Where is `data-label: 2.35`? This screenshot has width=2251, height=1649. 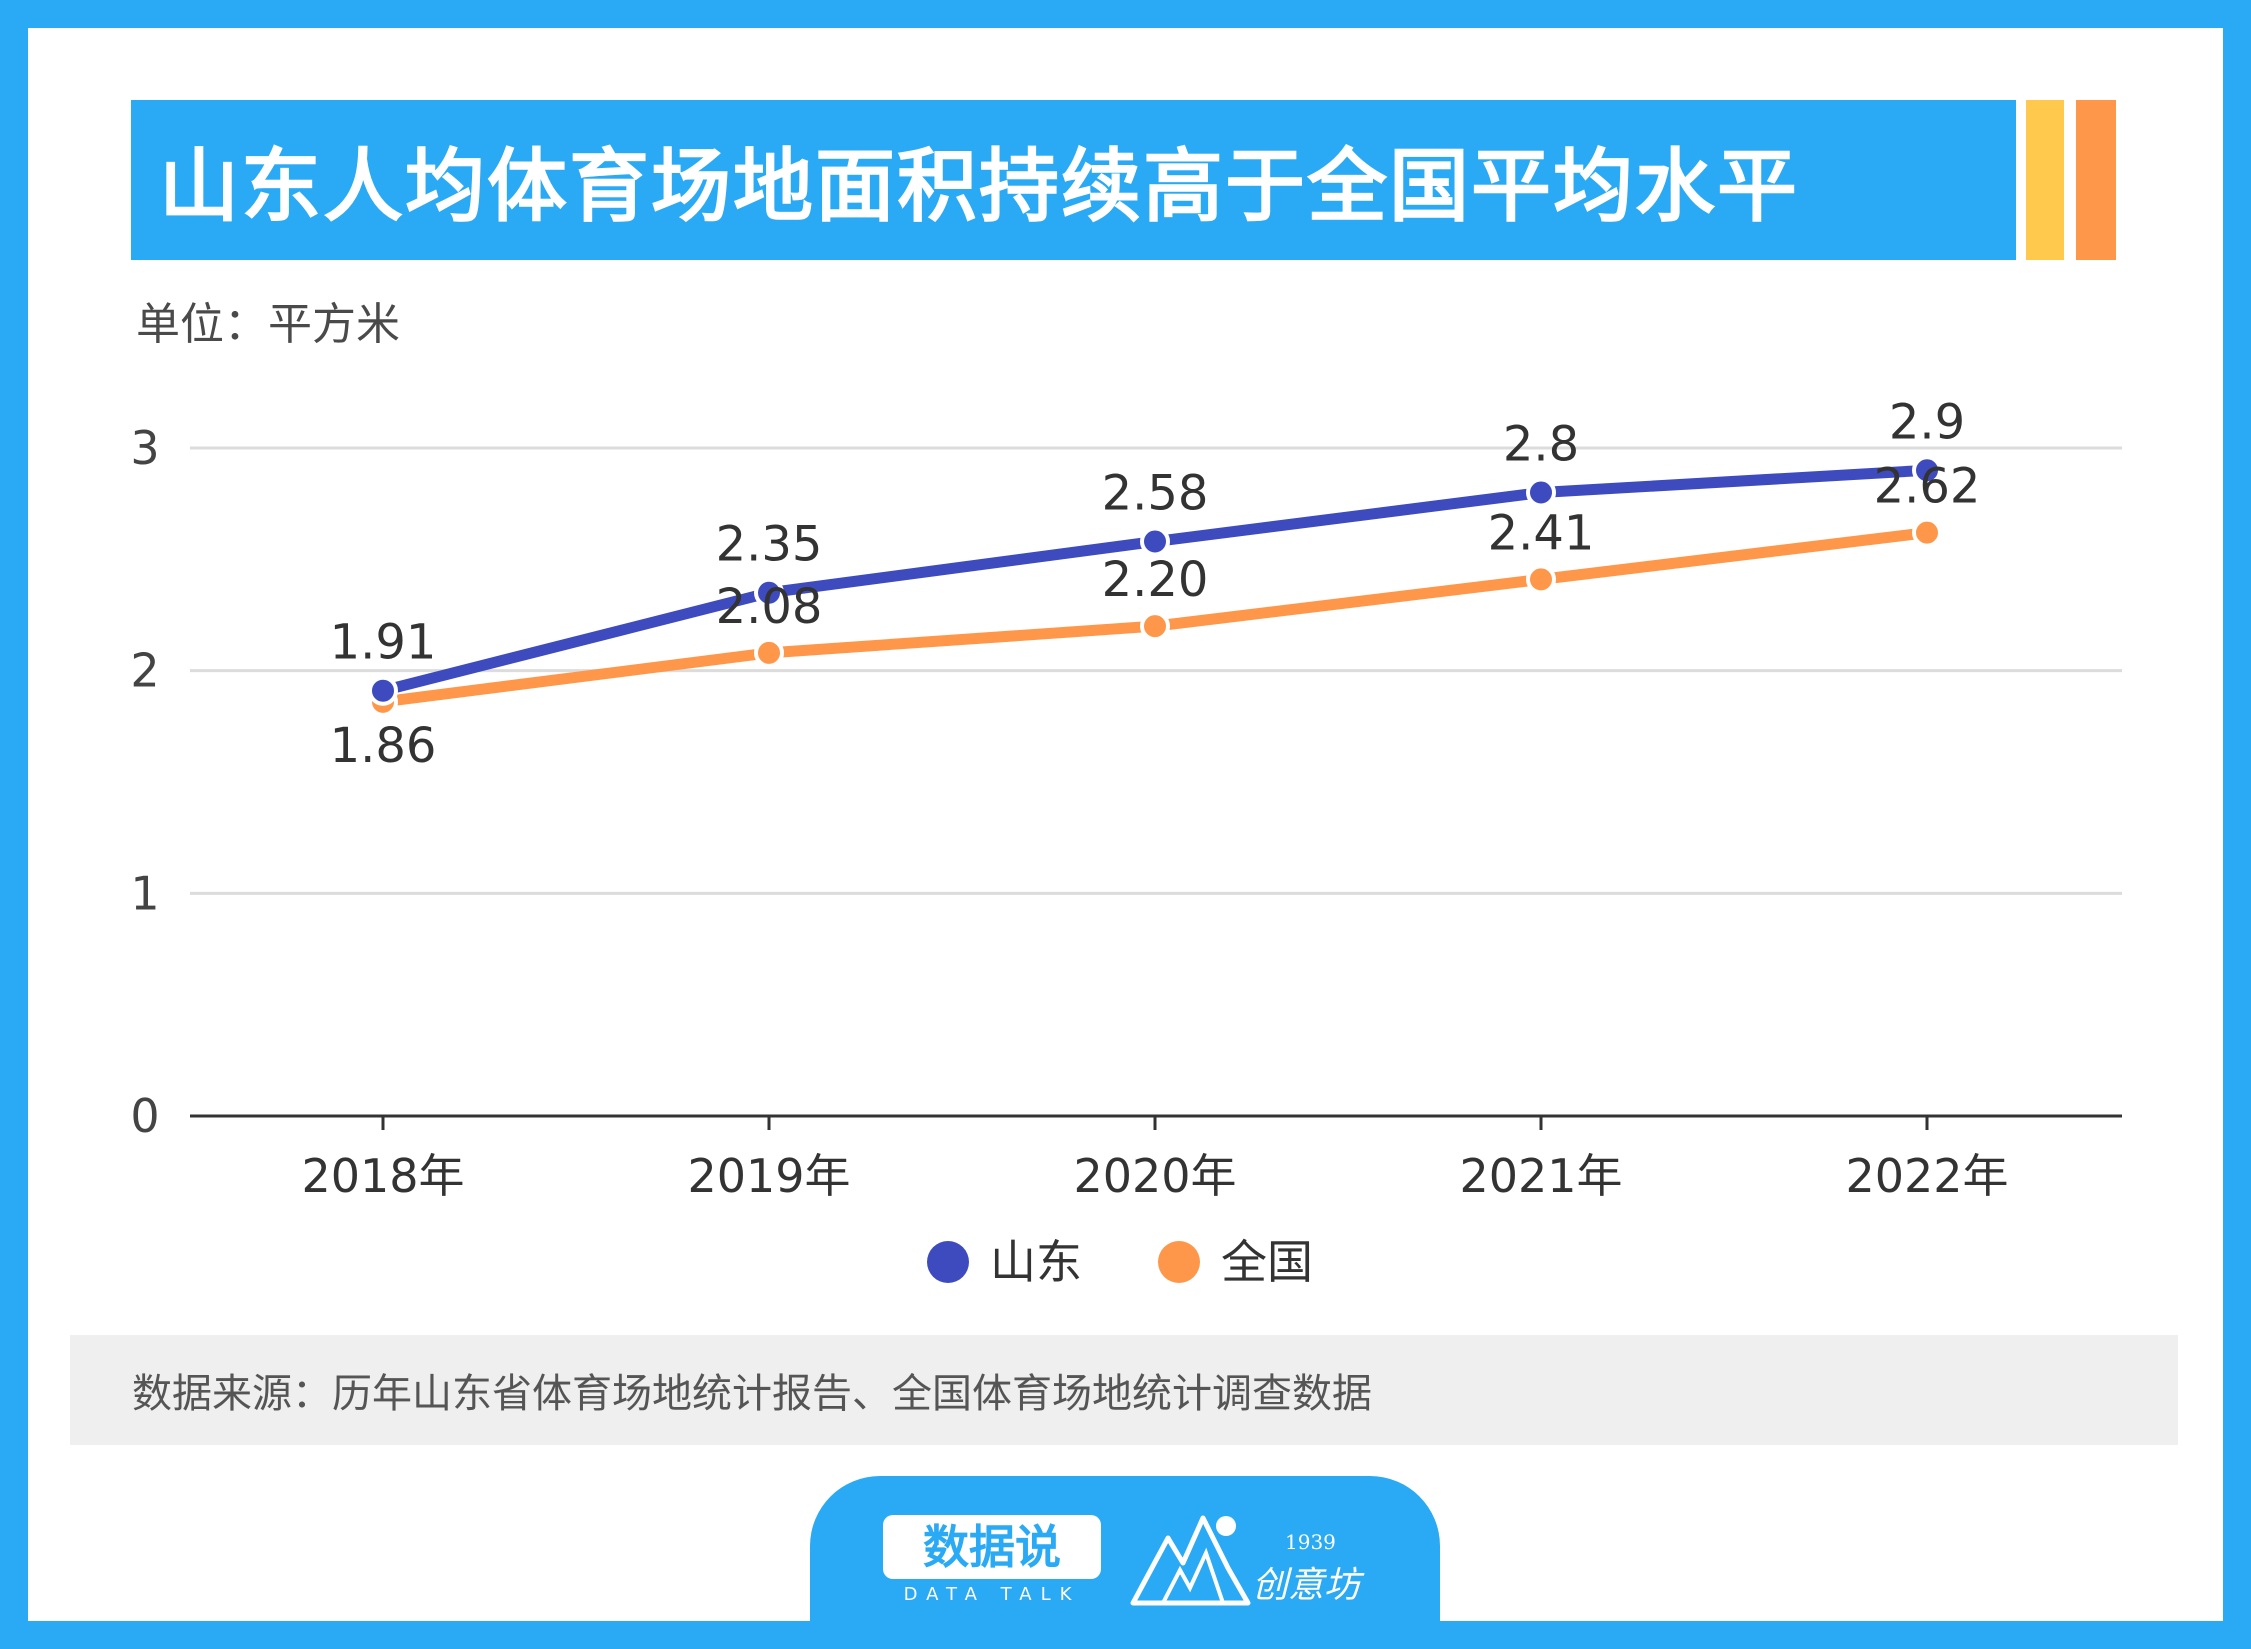 data-label: 2.35 is located at coordinates (769, 545).